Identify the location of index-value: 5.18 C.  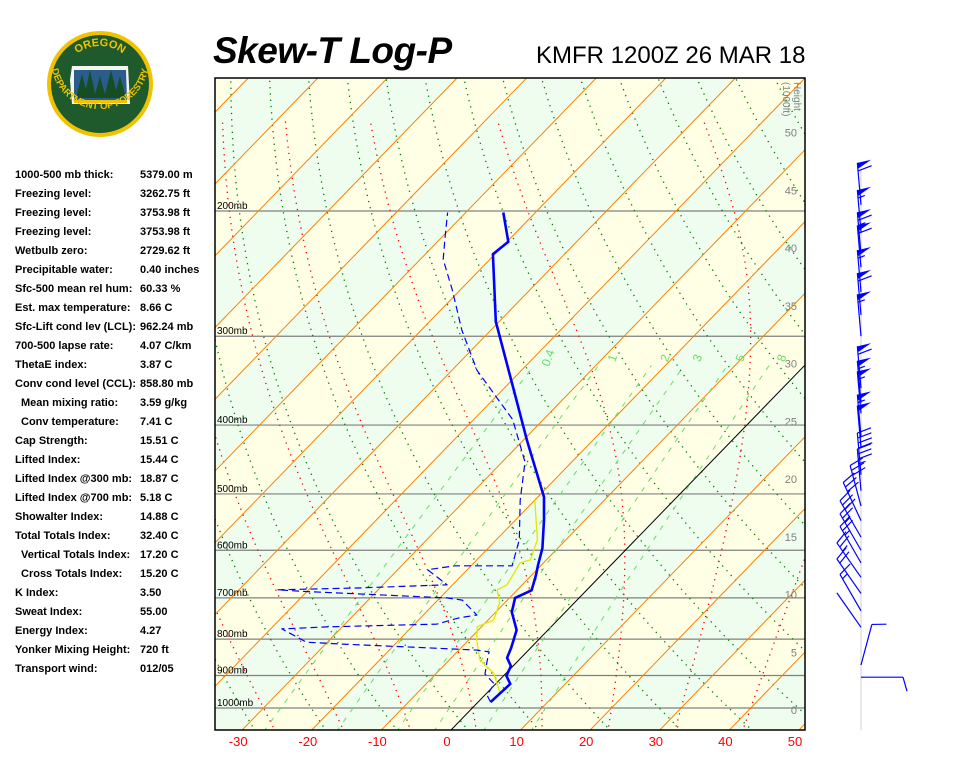
(156, 498).